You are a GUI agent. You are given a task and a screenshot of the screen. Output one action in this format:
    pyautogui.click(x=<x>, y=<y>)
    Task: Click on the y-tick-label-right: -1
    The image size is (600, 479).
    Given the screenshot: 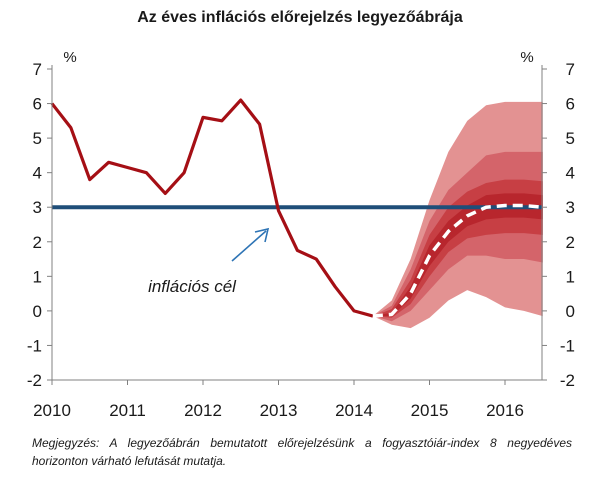 What is the action you would take?
    pyautogui.click(x=567, y=345)
    